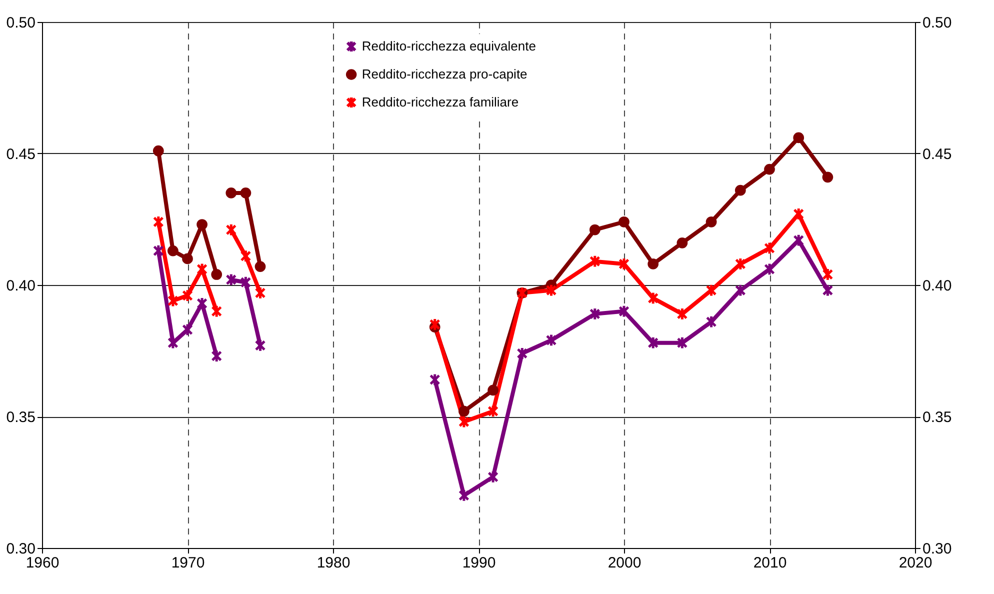  What do you see at coordinates (21, 549) in the screenshot?
I see `y-tick-label: 0.30` at bounding box center [21, 549].